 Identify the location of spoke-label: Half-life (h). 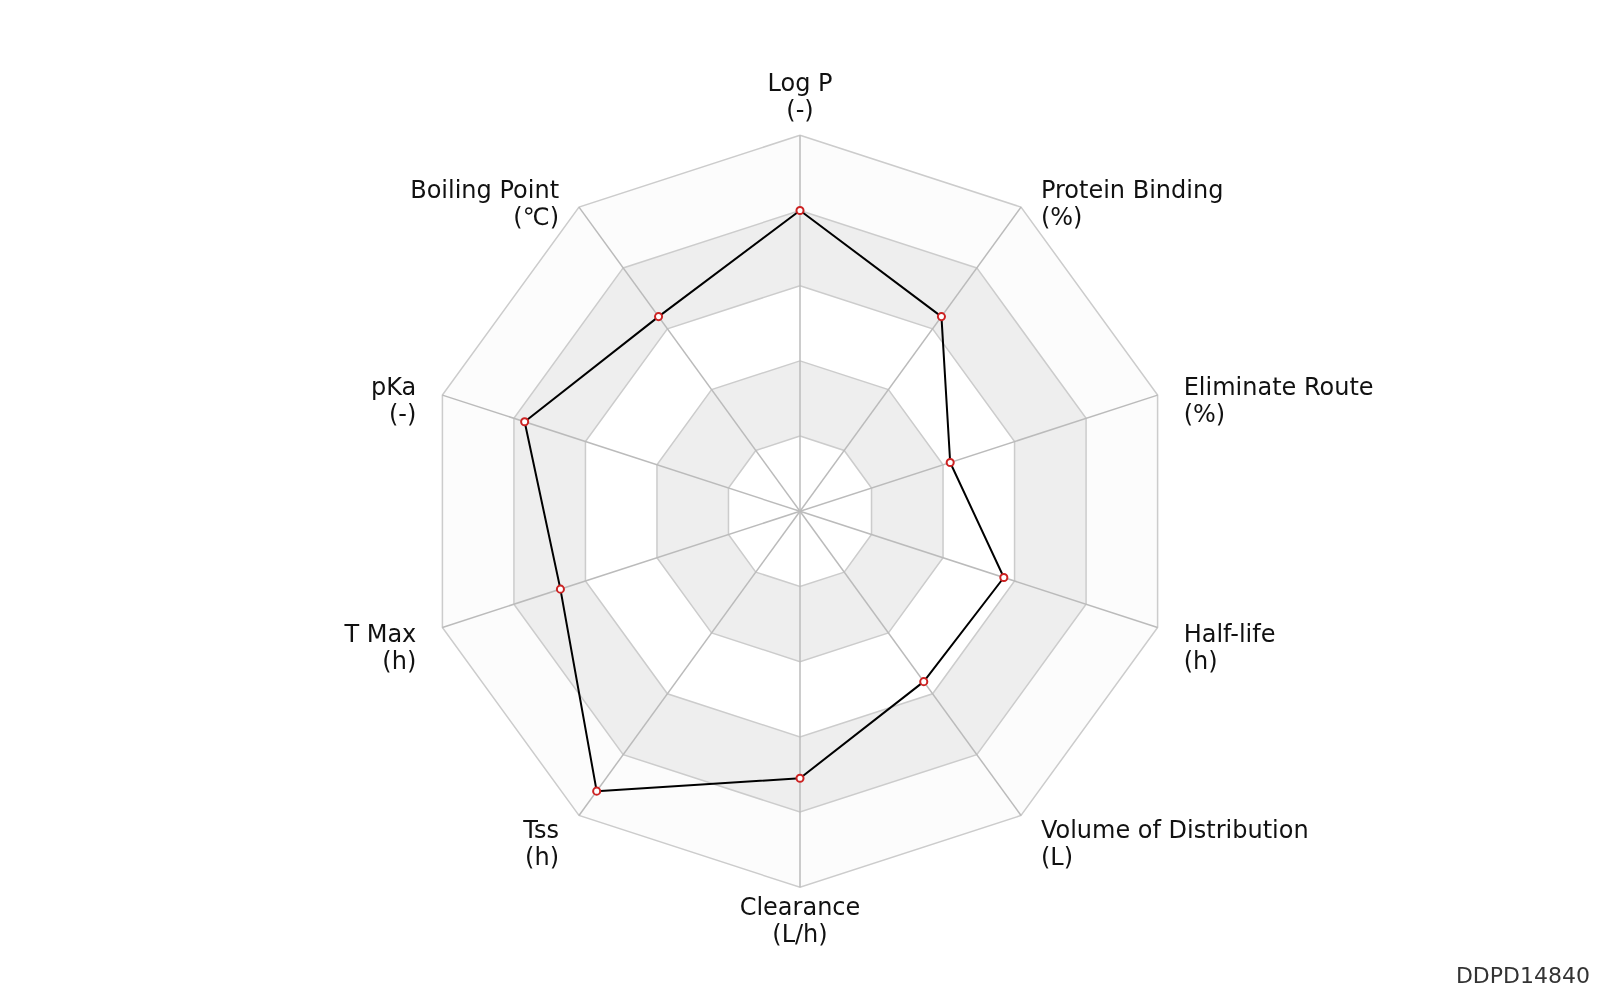
(1229, 647).